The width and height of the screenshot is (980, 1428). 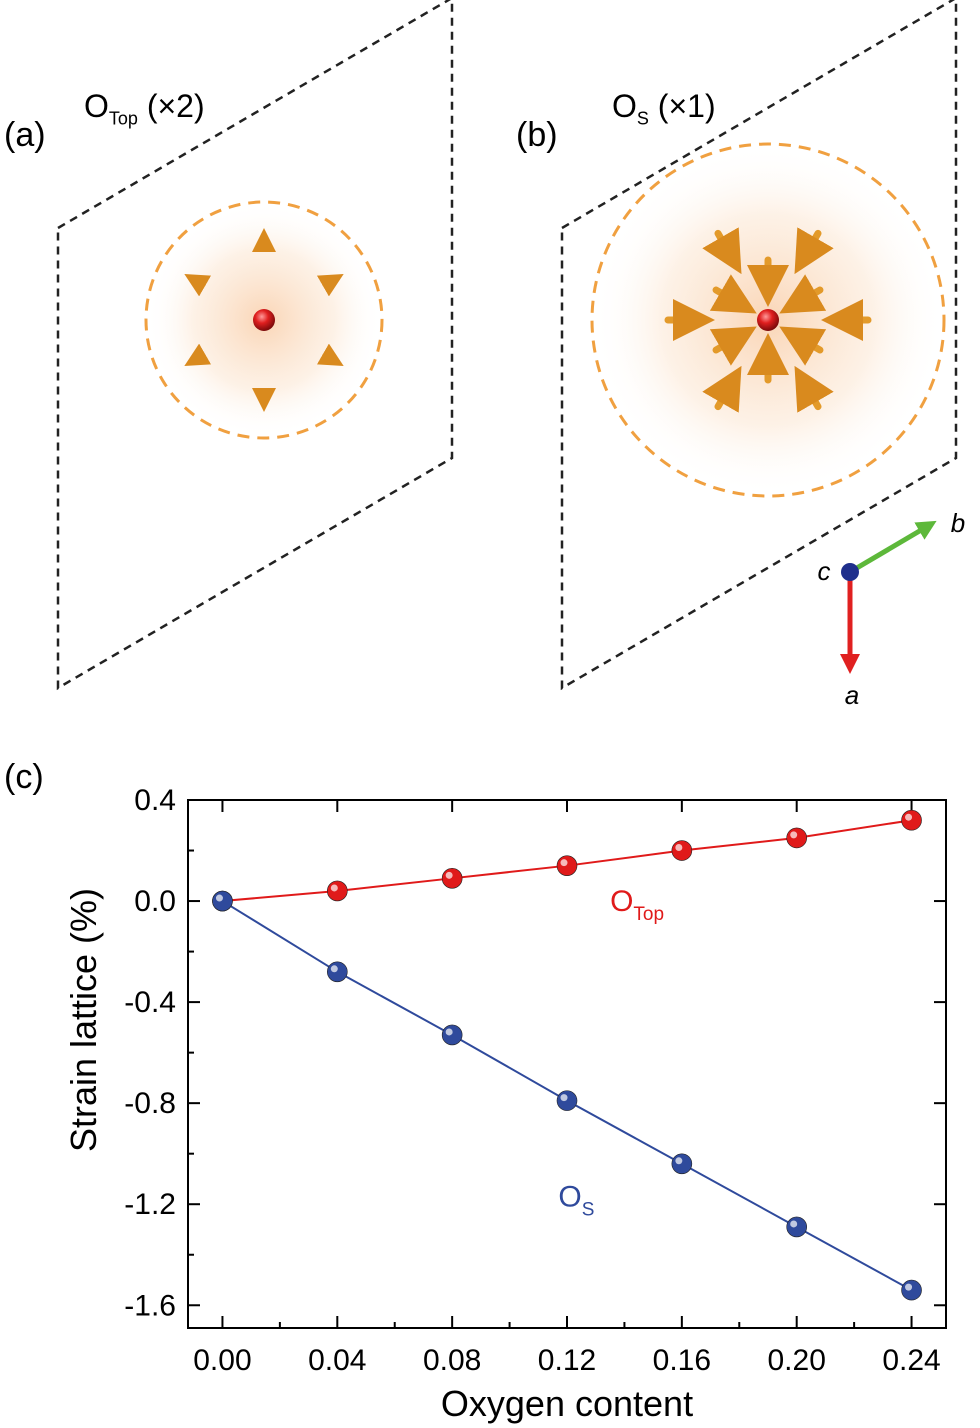 I want to click on series-labels: OTop OS, so click(x=611, y=1053).